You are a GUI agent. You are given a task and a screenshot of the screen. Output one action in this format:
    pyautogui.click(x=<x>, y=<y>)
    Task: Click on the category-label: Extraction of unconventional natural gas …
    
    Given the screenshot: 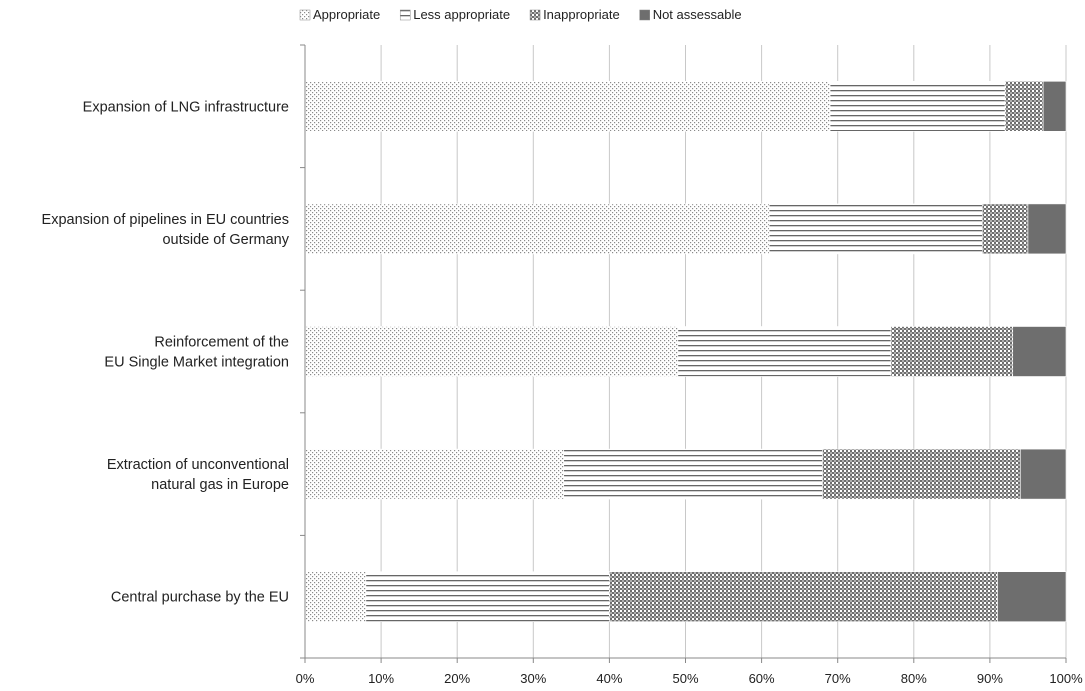 What is the action you would take?
    pyautogui.click(x=198, y=475)
    